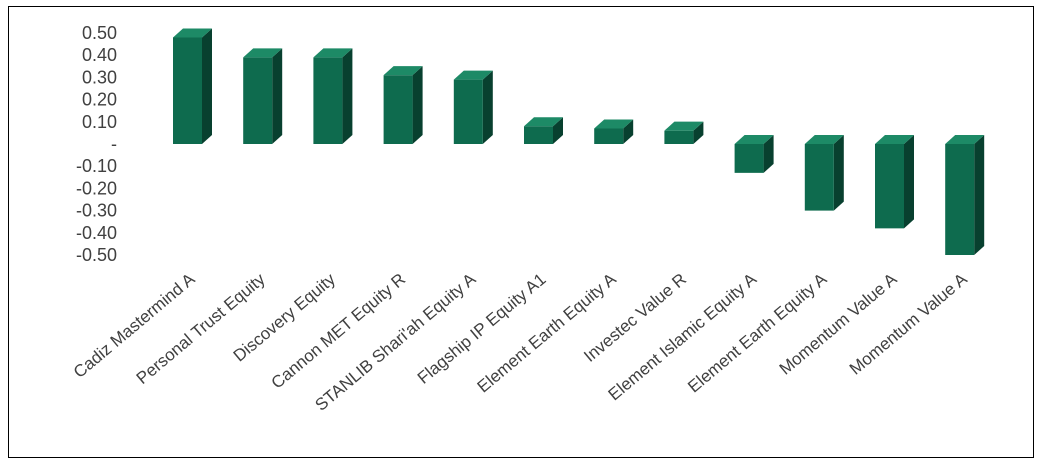  I want to click on y-tick-label: -0.10, so click(96, 166).